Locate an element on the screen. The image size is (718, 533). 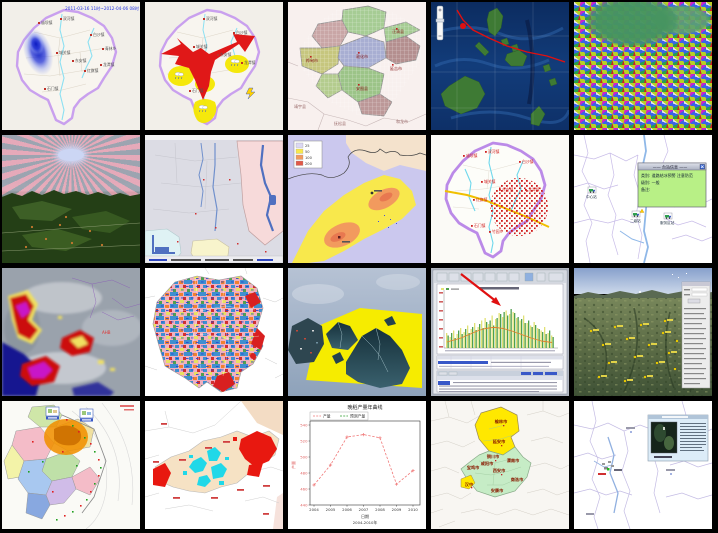
thumbnail-patch-distribution-map is located at coordinates (214, 465).